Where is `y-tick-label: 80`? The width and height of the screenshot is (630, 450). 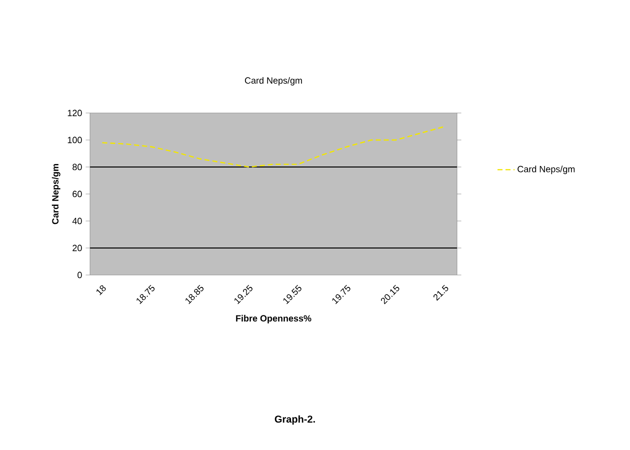
y-tick-label: 80 is located at coordinates (77, 167).